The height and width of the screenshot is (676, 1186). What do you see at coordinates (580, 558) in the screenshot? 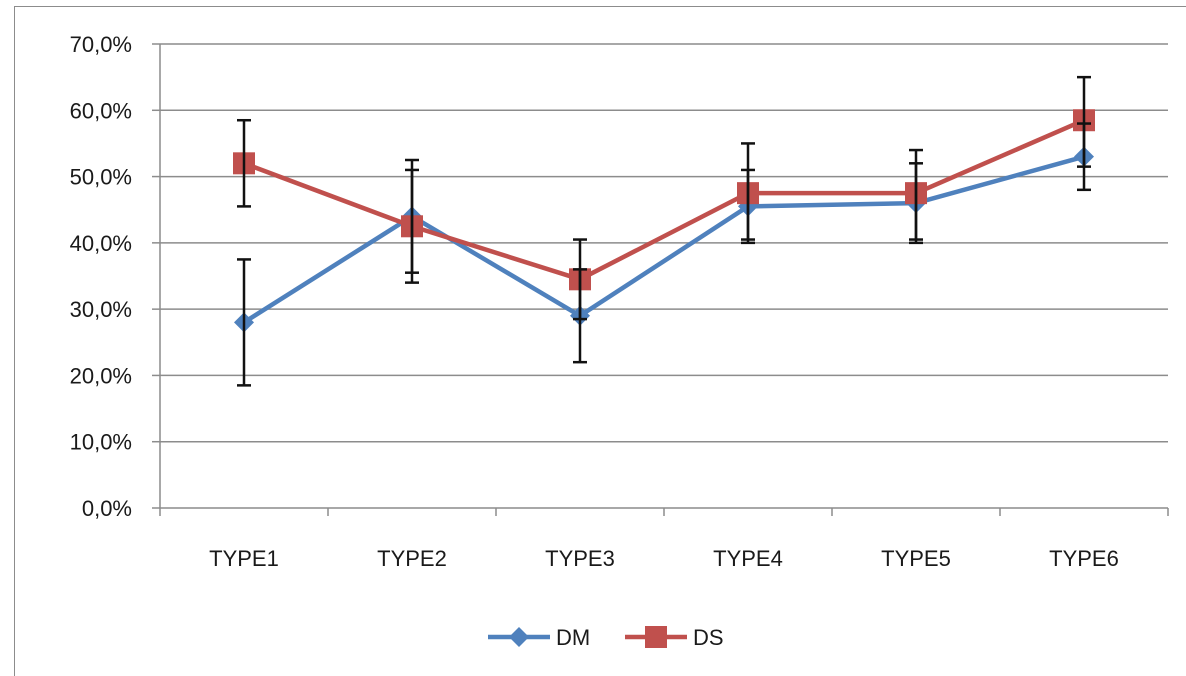
I see `x-tick-label: TYPE3` at bounding box center [580, 558].